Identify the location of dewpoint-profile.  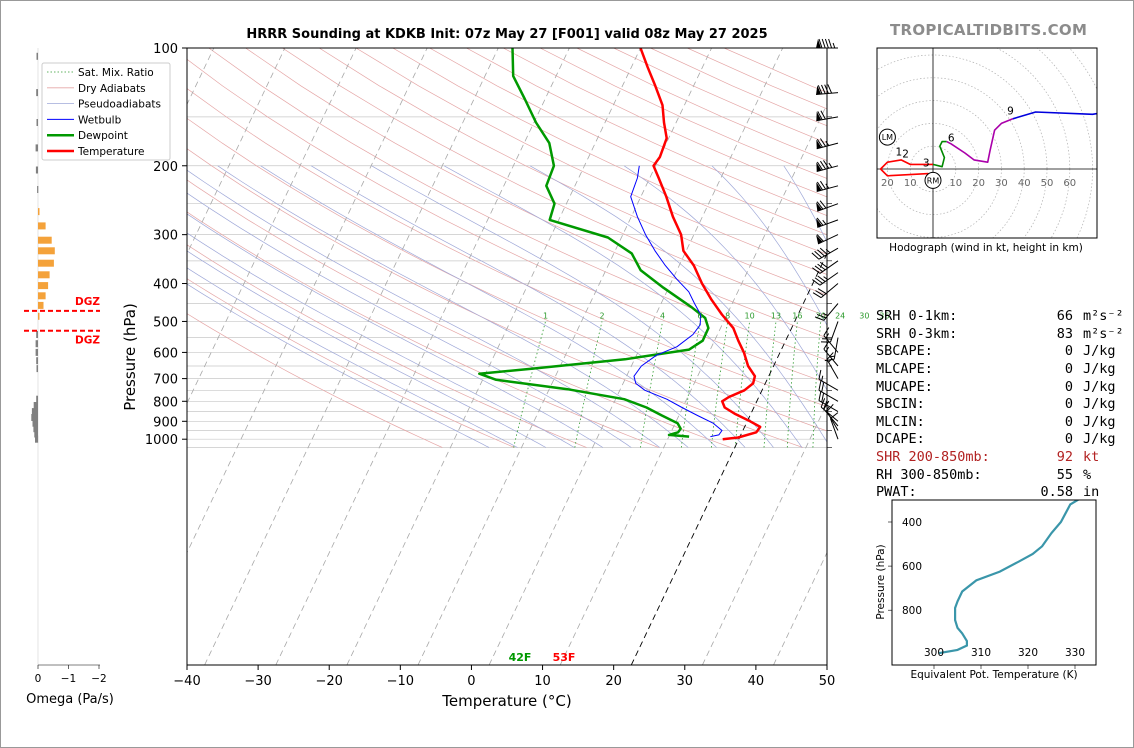
(594, 243).